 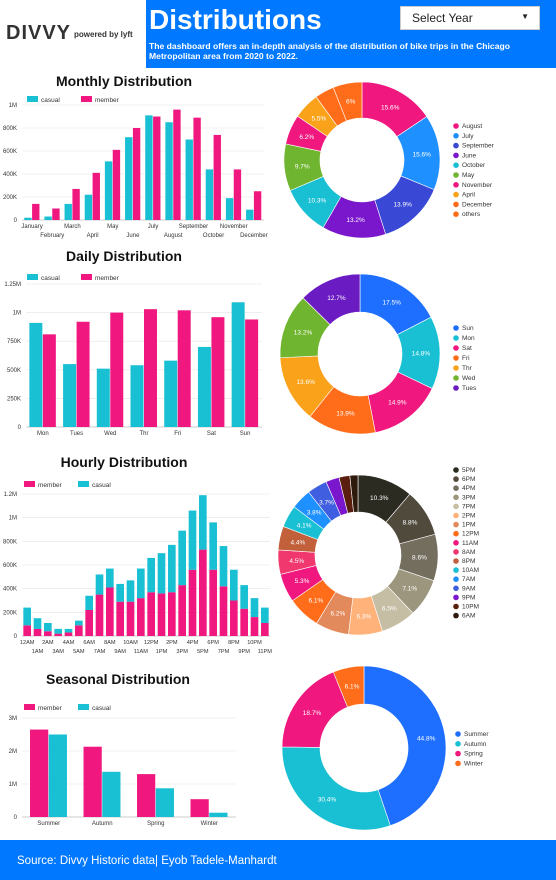 What do you see at coordinates (10, 613) in the screenshot?
I see `y-tick-label: 200K` at bounding box center [10, 613].